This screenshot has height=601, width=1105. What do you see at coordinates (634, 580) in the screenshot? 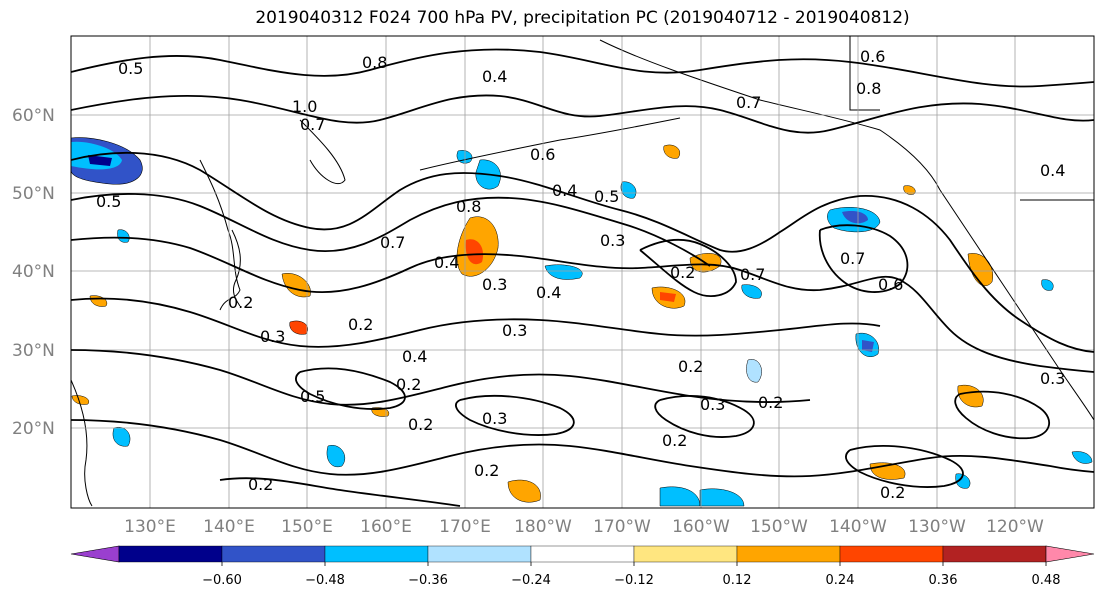
I see `colorbar-tick-label: −0.12` at bounding box center [634, 580].